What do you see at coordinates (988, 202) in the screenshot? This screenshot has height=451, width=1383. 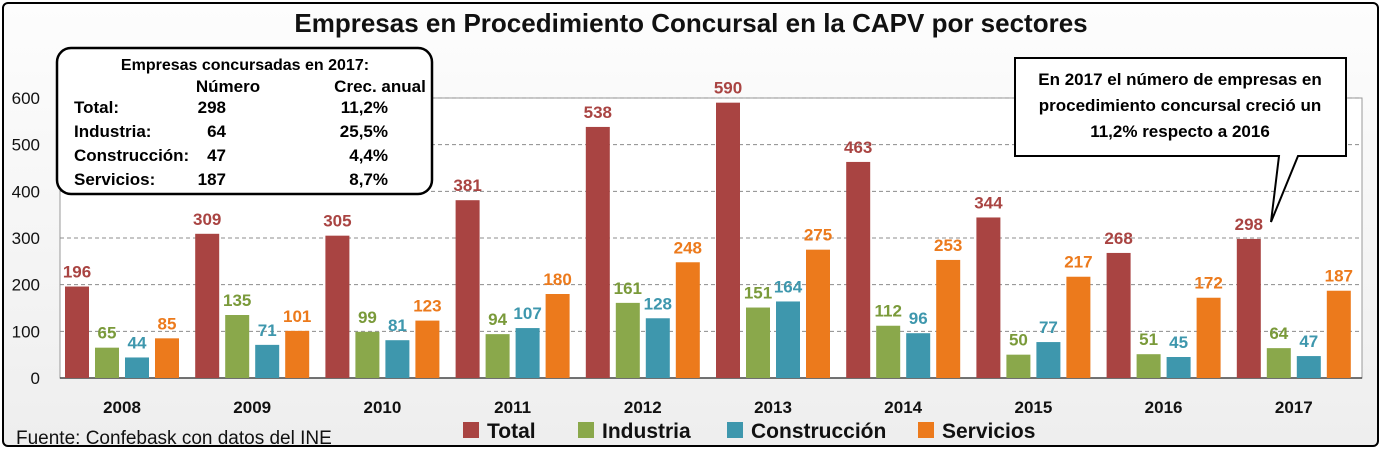 I see `data-label: 344` at bounding box center [988, 202].